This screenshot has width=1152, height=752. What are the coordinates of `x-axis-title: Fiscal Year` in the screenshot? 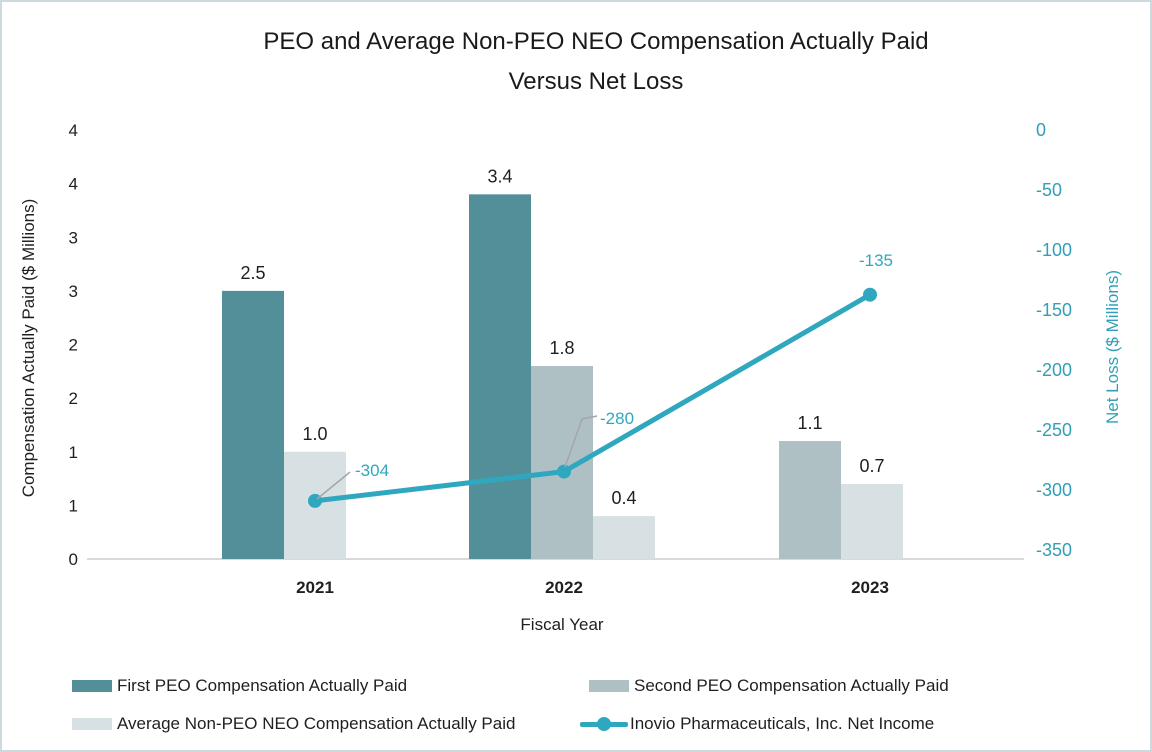 It's located at (561, 624).